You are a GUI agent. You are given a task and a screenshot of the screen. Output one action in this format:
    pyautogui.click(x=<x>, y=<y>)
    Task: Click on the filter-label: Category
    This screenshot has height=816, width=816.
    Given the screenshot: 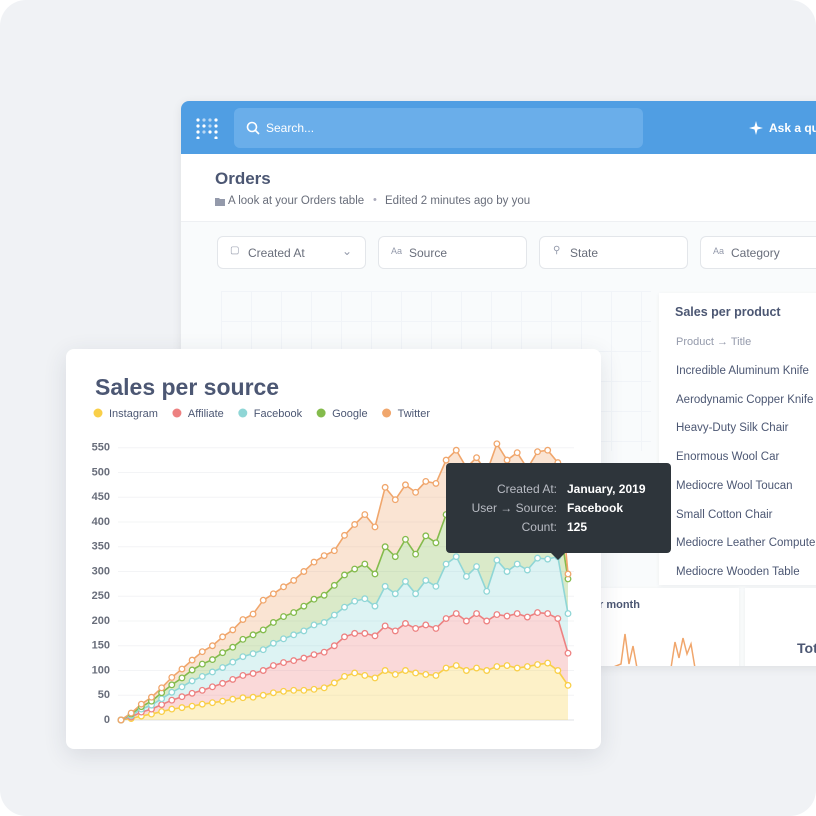 What is the action you would take?
    pyautogui.click(x=755, y=253)
    